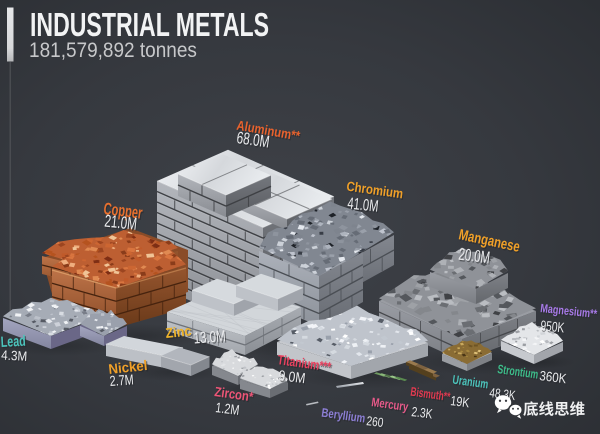 This screenshot has width=600, height=434. What do you see at coordinates (113, 50) in the screenshot?
I see `svg-text: 181,579,892 tonnes` at bounding box center [113, 50].